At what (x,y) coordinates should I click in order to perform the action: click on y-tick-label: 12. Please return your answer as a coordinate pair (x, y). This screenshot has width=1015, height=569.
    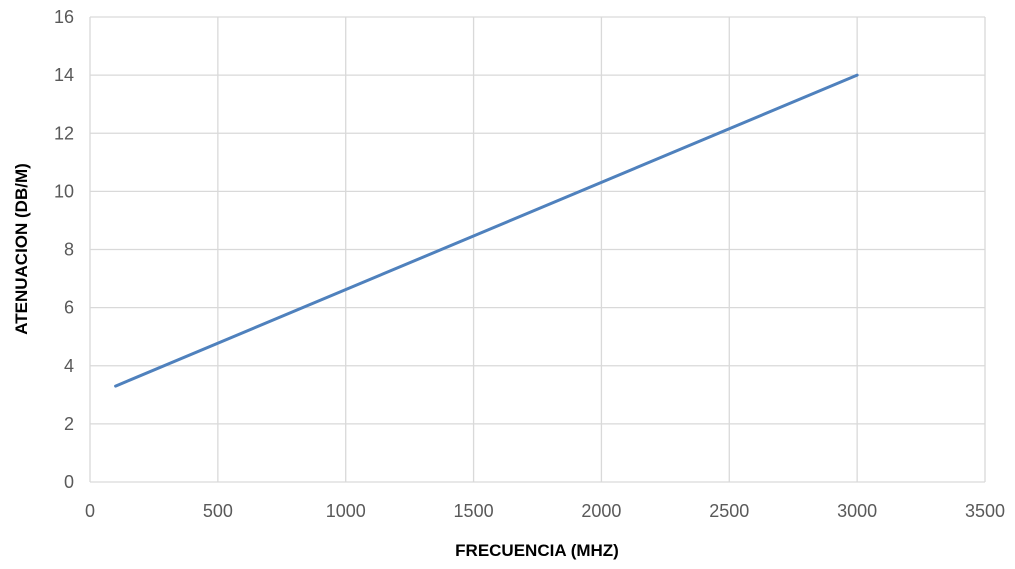
    Looking at the image, I should click on (64, 133).